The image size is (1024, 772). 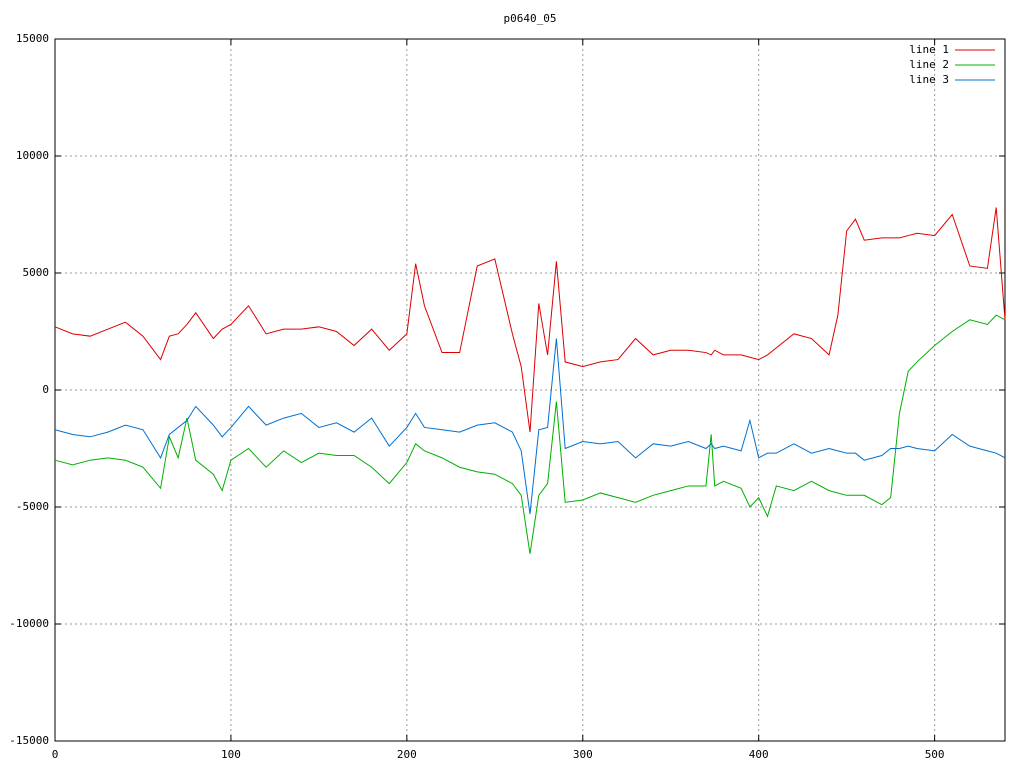 I want to click on chart-title: p0640_05, so click(x=530, y=18).